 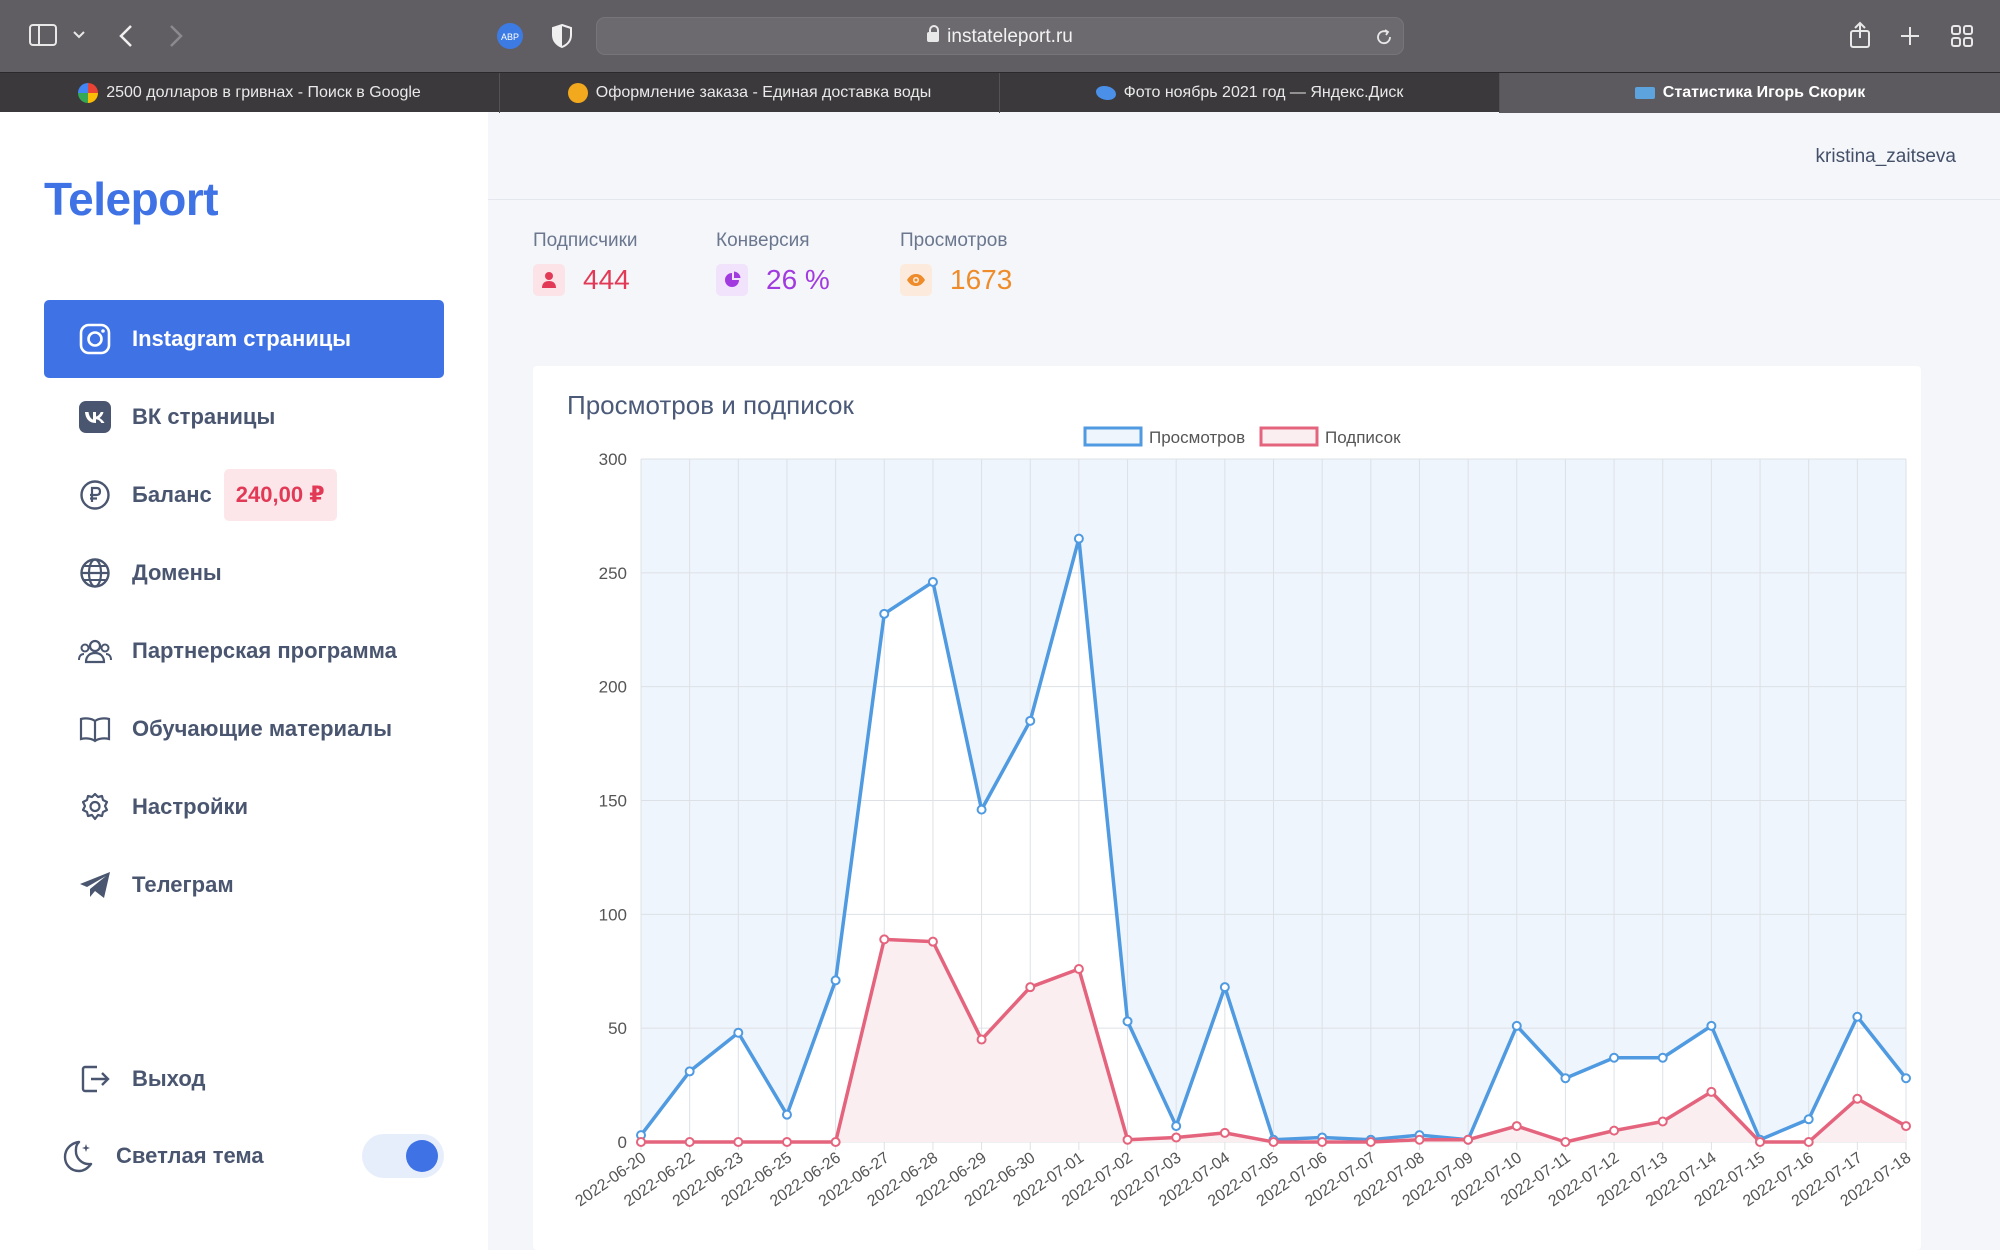 I want to click on gear-icon, so click(x=95, y=807).